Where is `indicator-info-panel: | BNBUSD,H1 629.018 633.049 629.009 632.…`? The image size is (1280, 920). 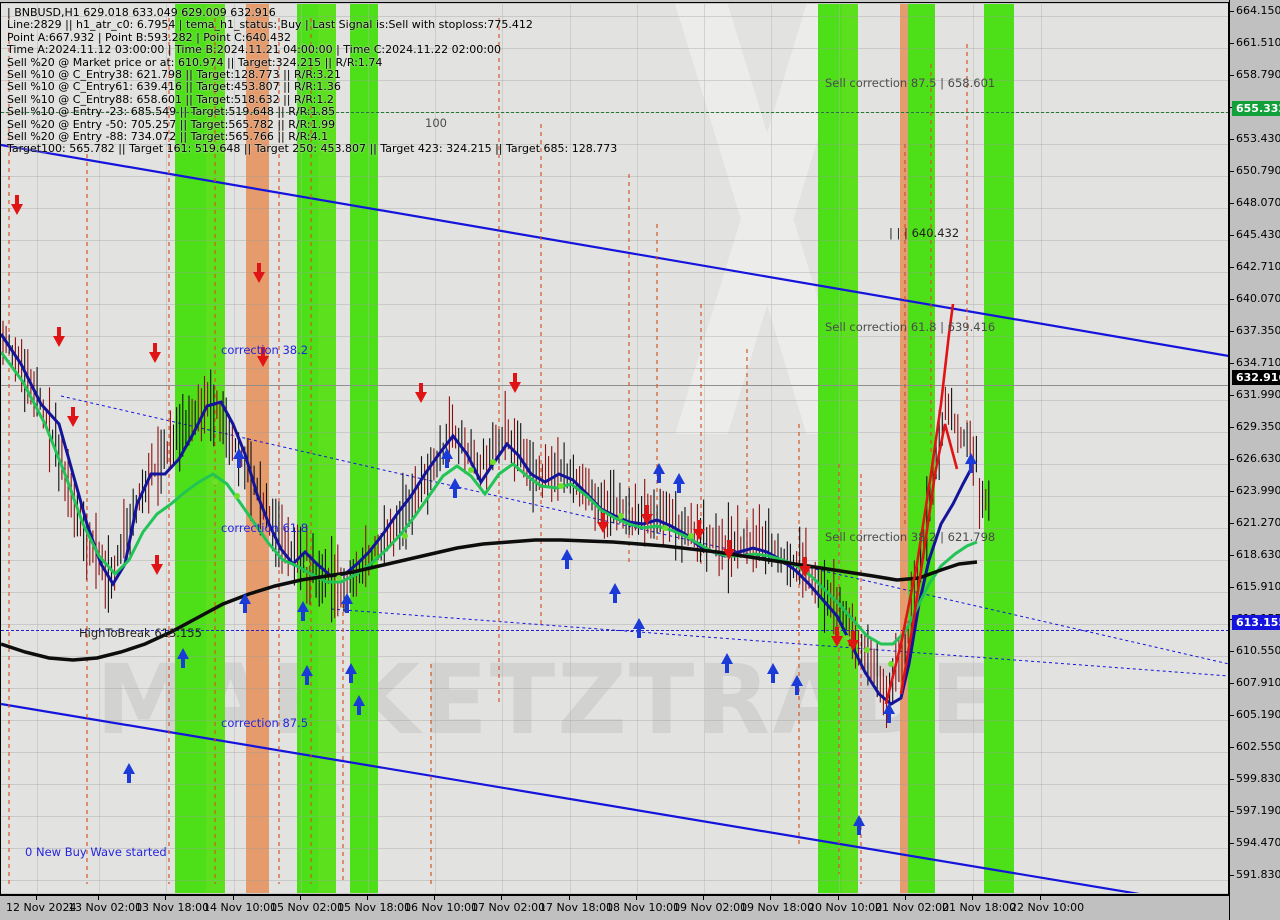
indicator-info-panel: | BNBUSD,H1 629.018 633.049 629.009 632.… is located at coordinates (312, 81).